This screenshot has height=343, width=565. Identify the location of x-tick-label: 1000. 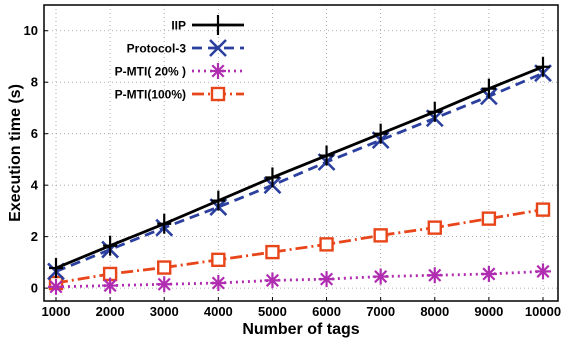
(56, 311).